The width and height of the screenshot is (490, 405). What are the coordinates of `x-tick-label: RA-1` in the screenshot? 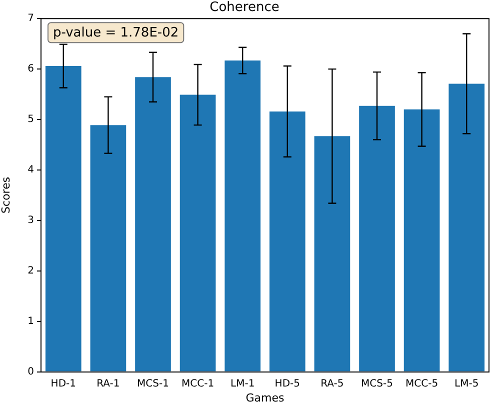 It's located at (108, 384).